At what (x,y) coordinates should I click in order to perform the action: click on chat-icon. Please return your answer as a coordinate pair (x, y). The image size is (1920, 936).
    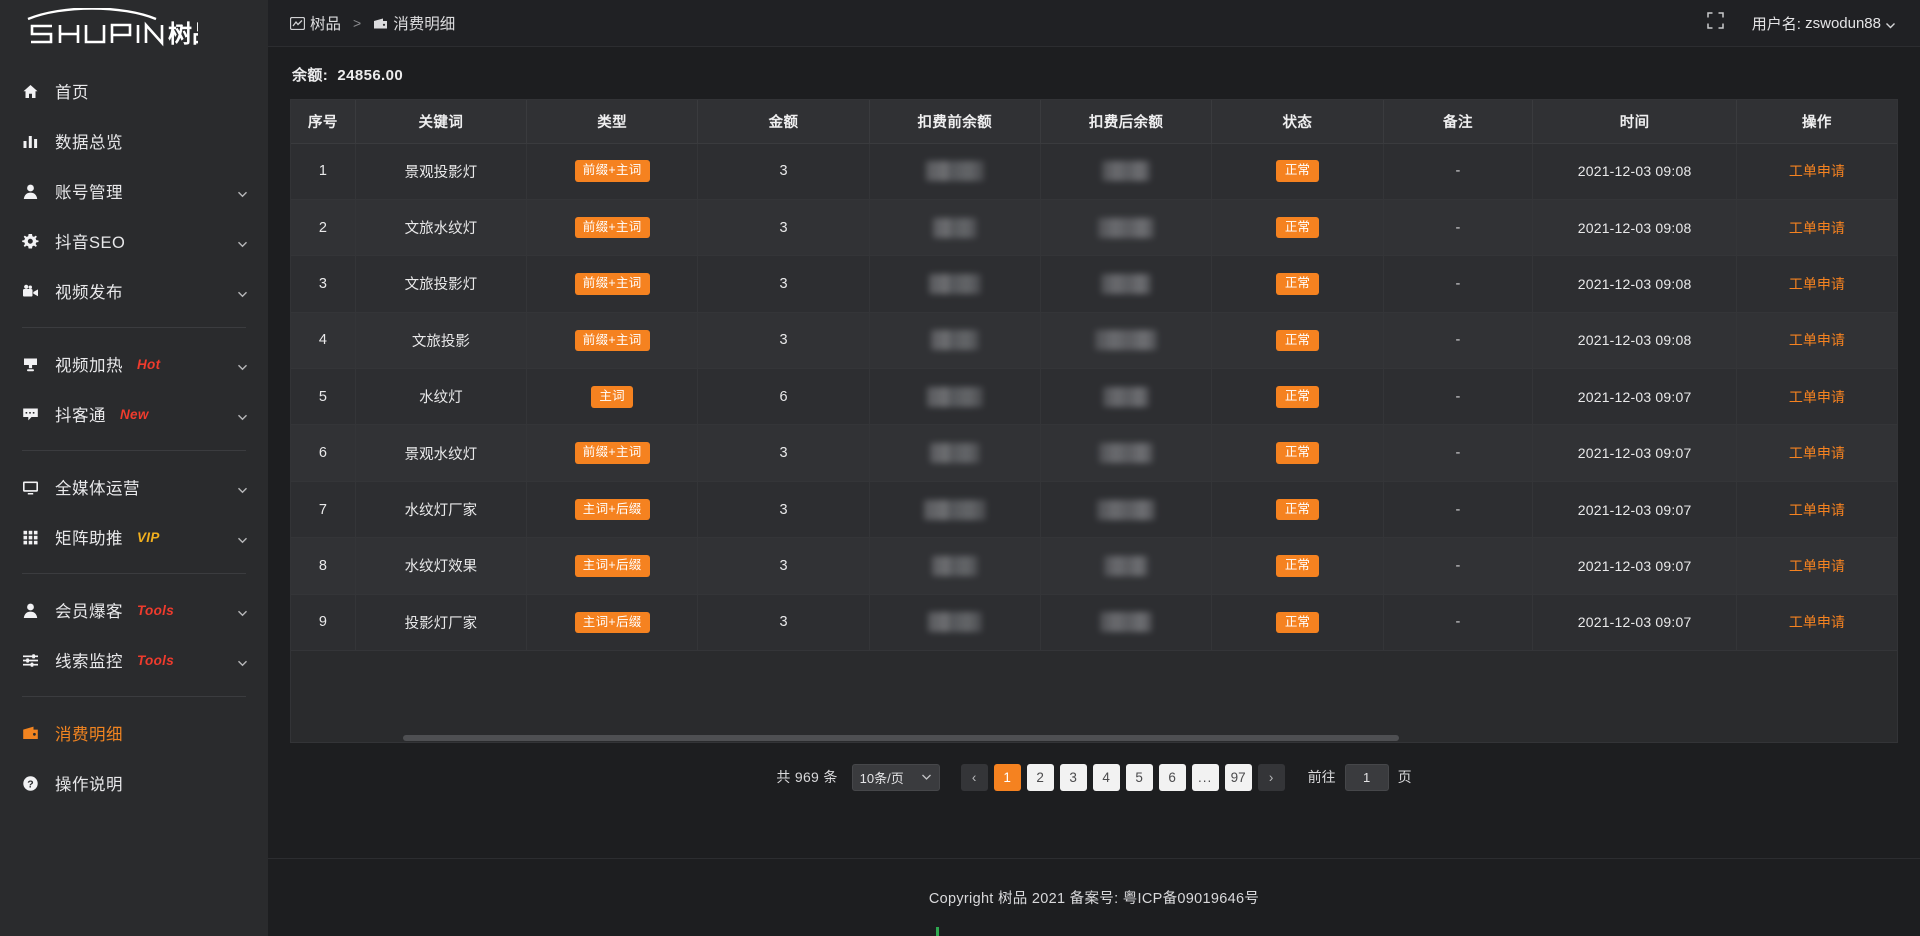
    Looking at the image, I should click on (34, 414).